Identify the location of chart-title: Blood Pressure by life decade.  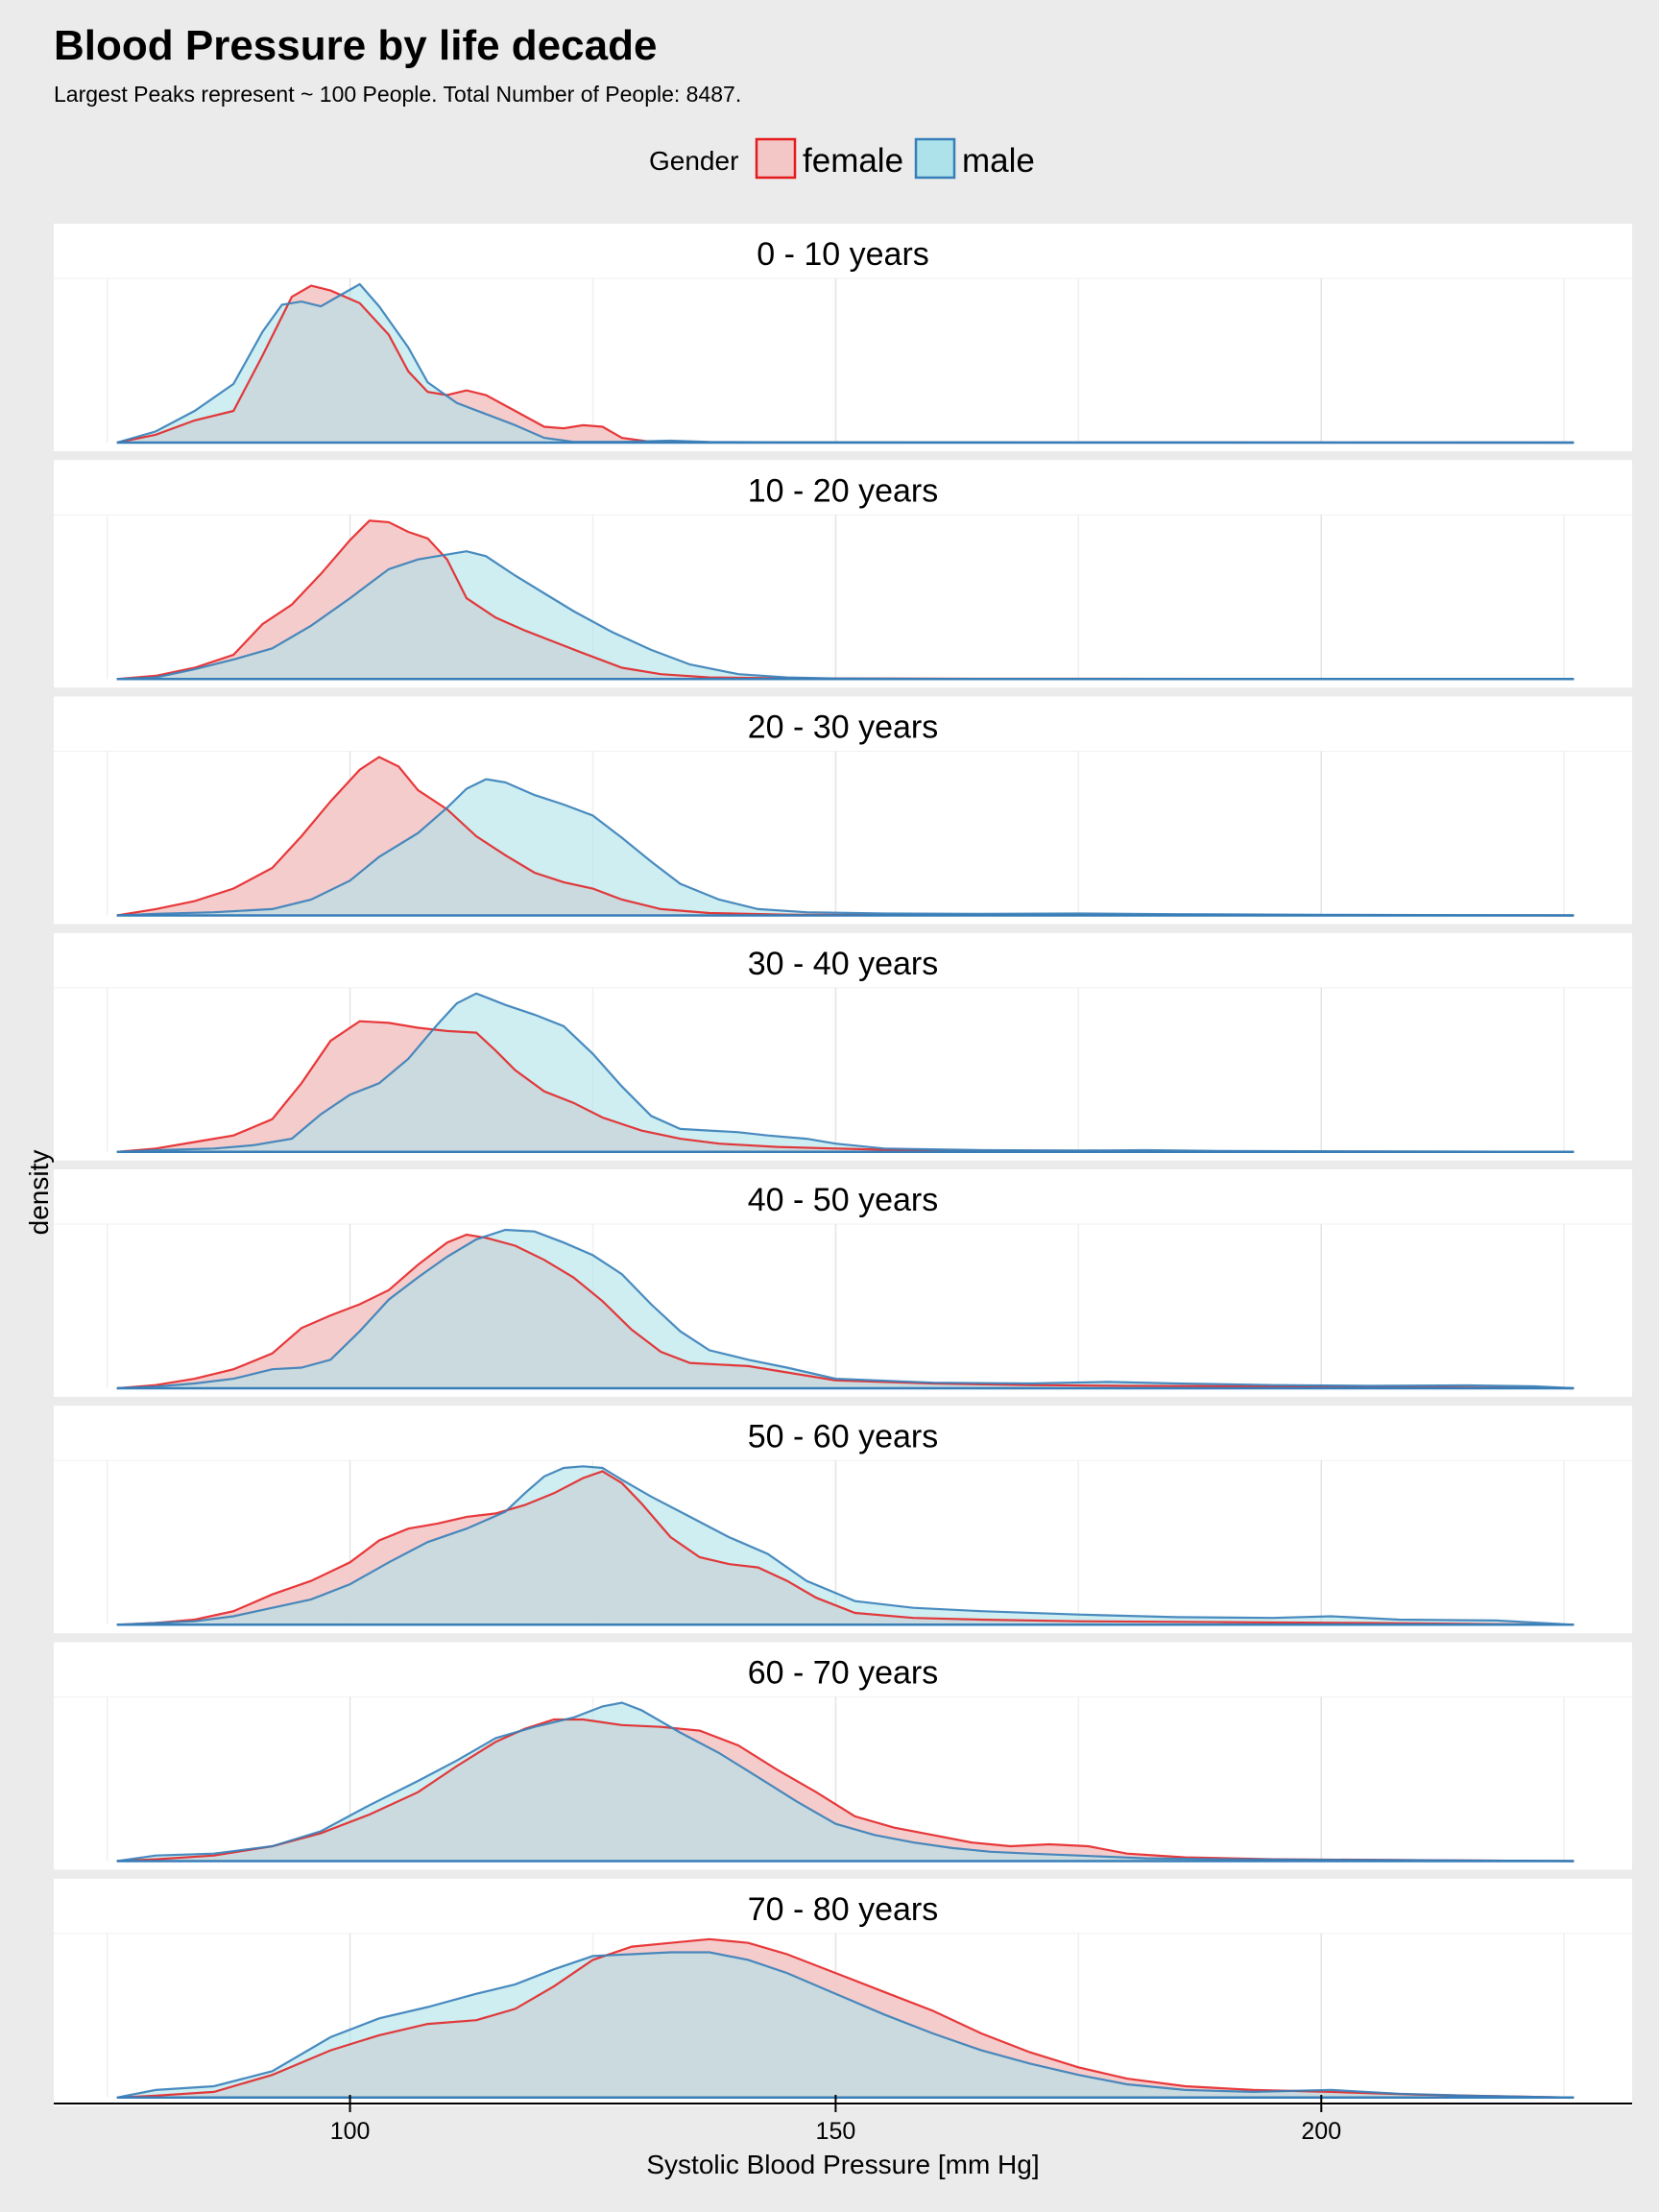
(356, 45).